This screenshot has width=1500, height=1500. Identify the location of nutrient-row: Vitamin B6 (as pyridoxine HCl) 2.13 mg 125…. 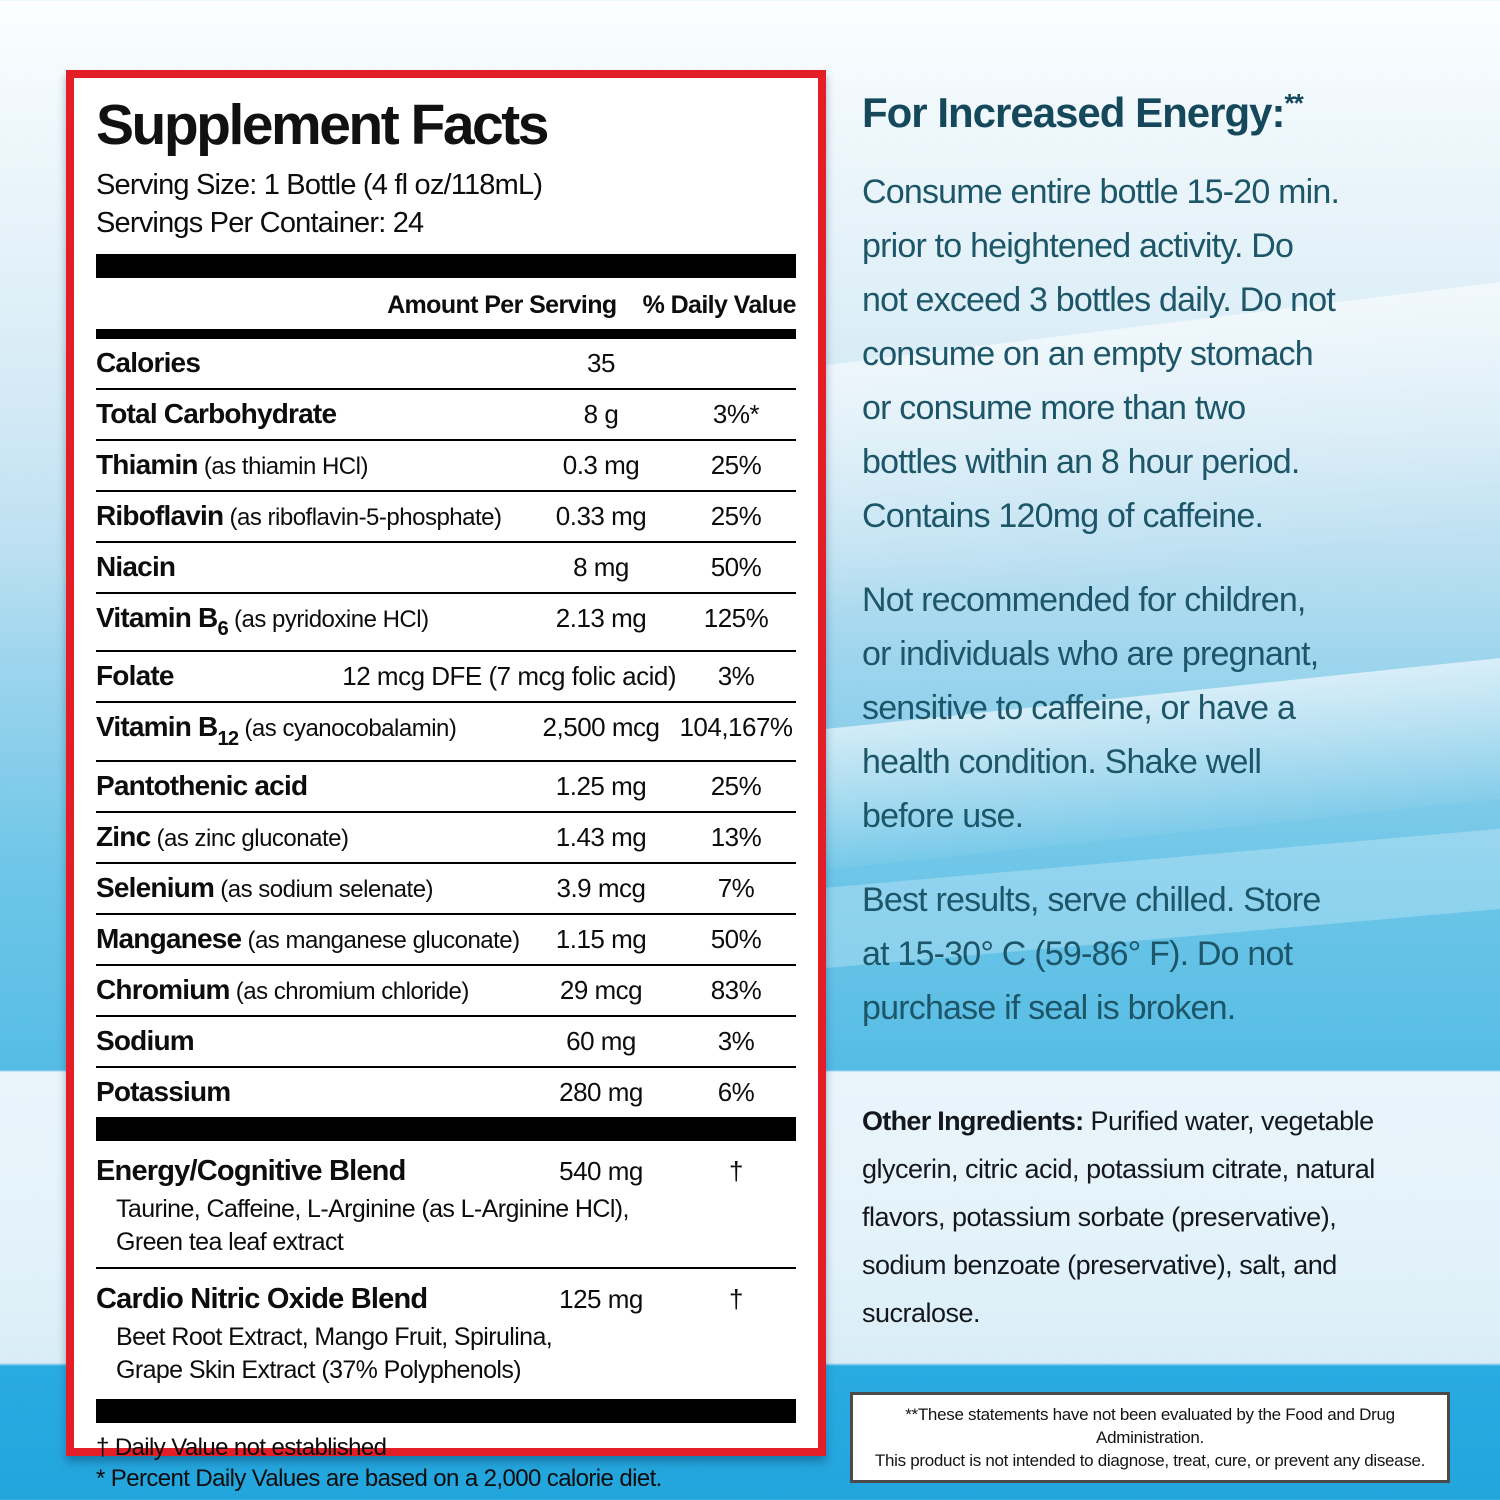
(446, 621).